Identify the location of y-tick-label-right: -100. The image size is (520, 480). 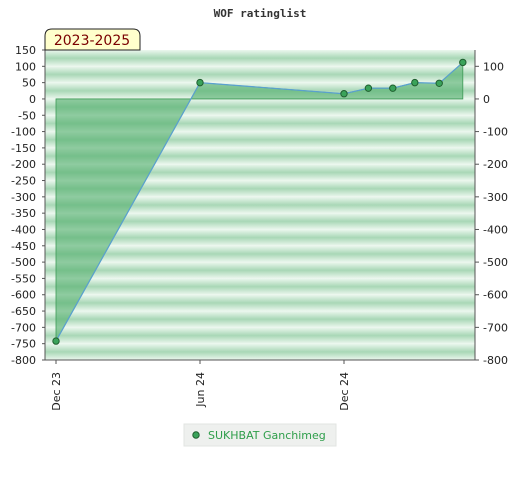
(495, 132).